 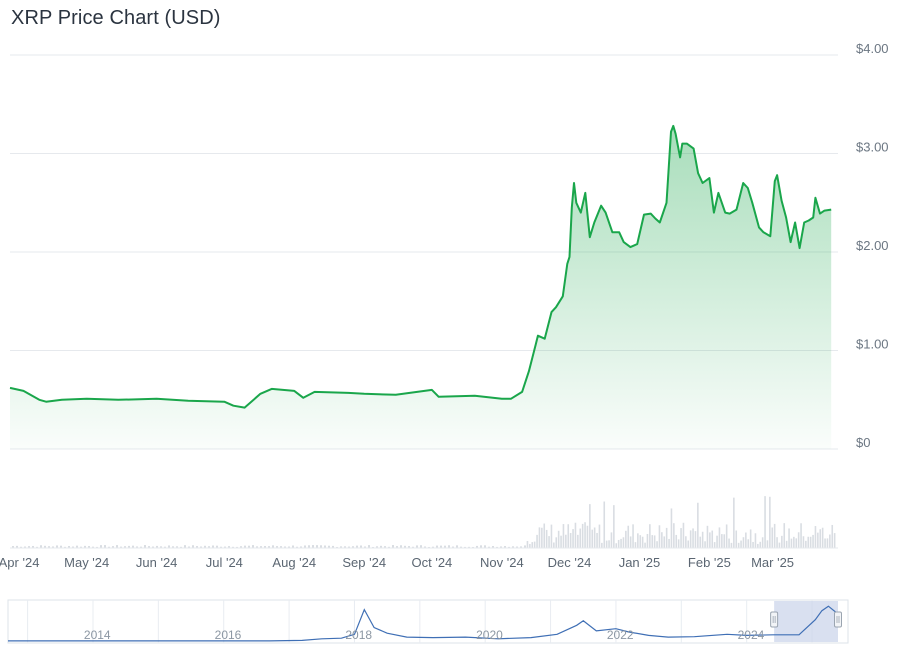 I want to click on navigator-tick-label: 2018, so click(x=358, y=635).